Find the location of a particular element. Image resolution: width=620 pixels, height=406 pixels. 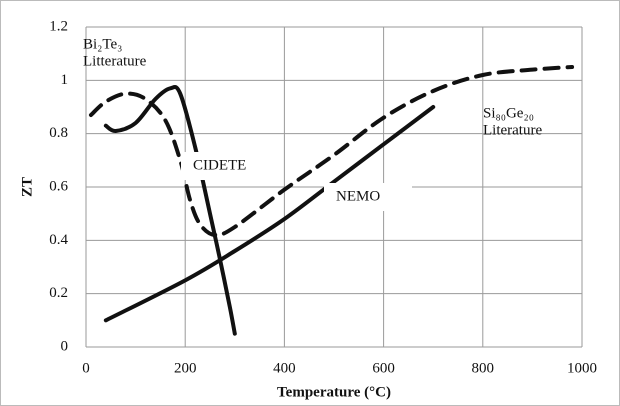

x-axis-label: Temperature (°C) is located at coordinates (334, 392).